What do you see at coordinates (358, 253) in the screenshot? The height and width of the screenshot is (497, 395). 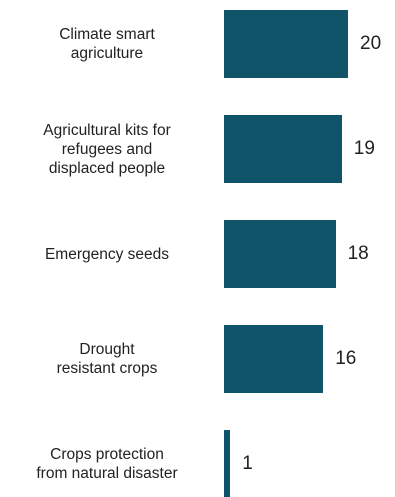 I see `value-label: 18` at bounding box center [358, 253].